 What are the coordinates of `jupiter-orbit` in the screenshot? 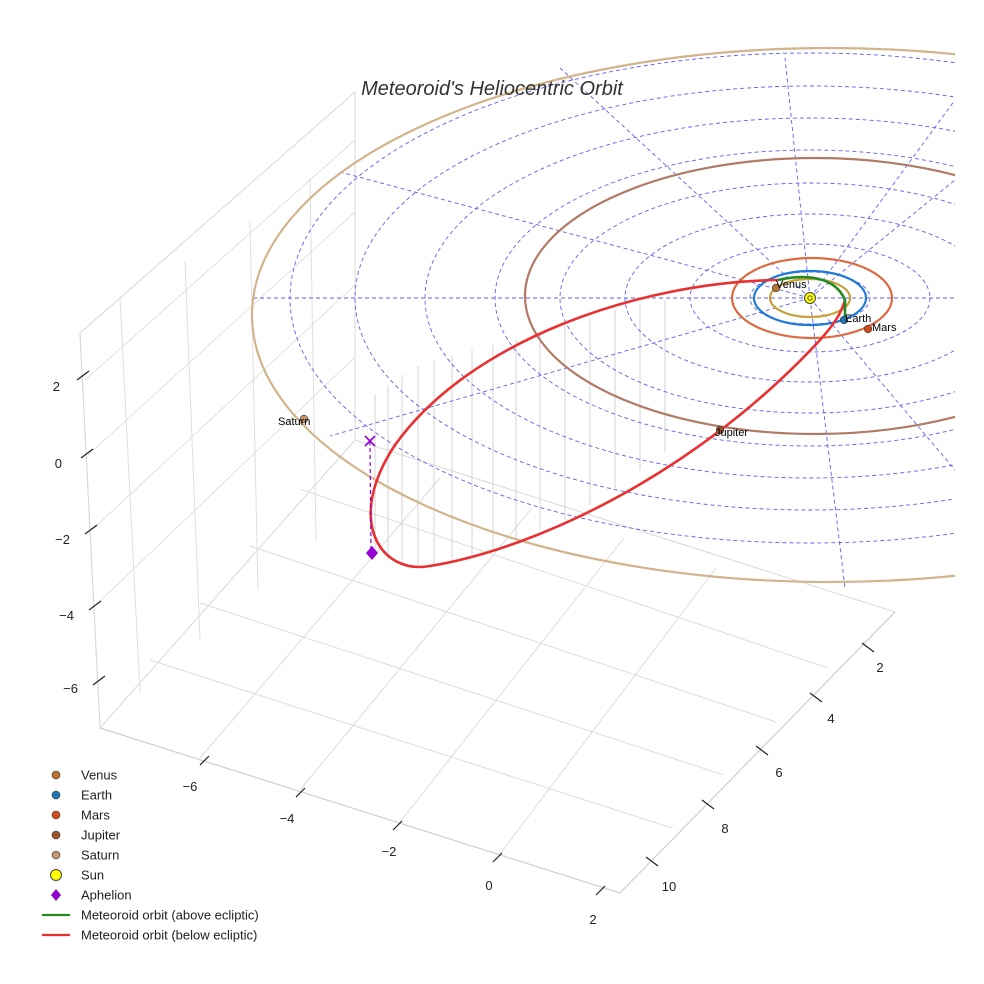 It's located at (739, 296).